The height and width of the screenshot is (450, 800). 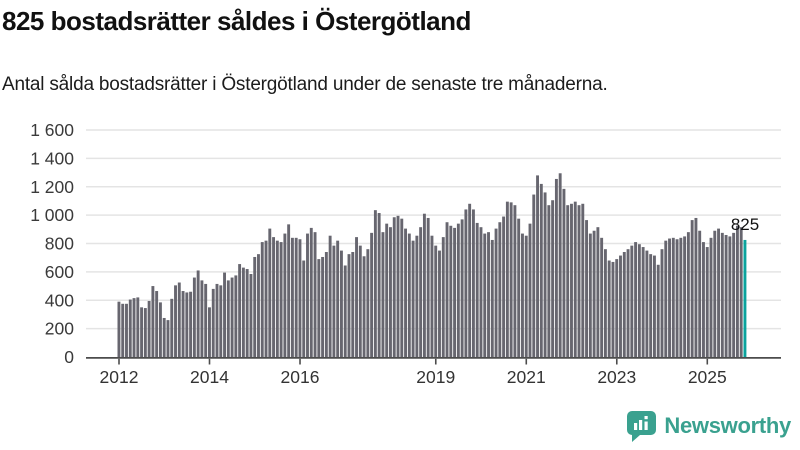 What do you see at coordinates (52, 187) in the screenshot?
I see `y-axis-tick-label: 1 200` at bounding box center [52, 187].